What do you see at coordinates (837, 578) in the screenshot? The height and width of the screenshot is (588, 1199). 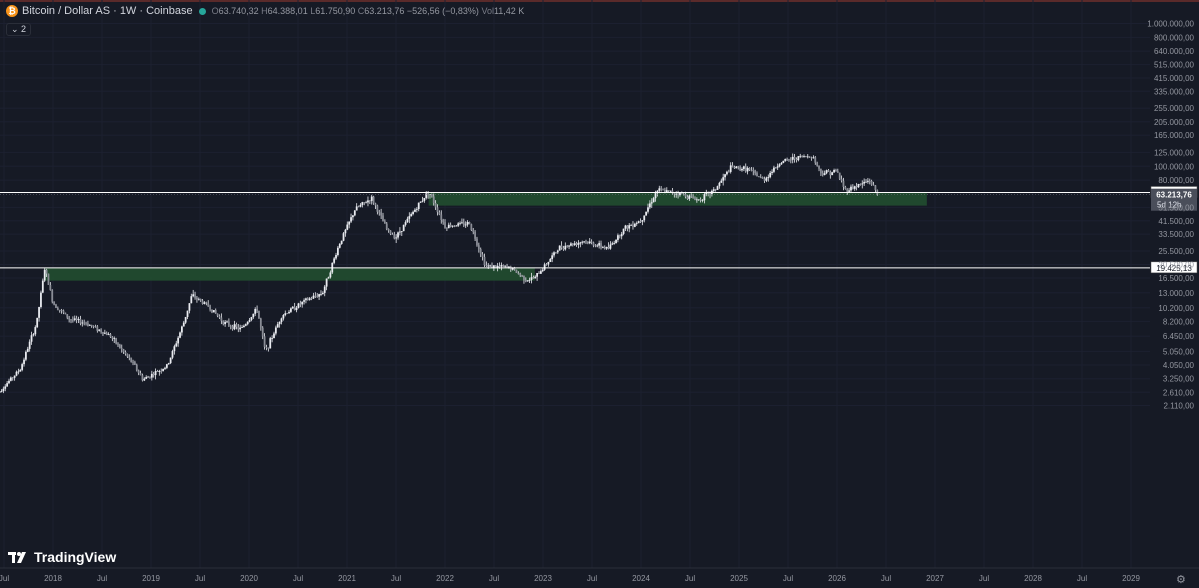 I see `x-tick-label: 2026` at bounding box center [837, 578].